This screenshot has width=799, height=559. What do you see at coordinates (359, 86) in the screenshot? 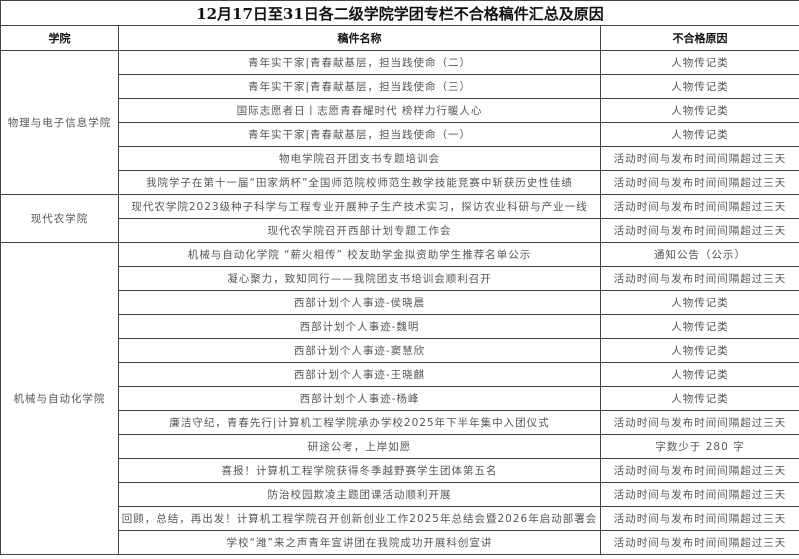
I see `article-name-cell: 青年实干家|青春献基层，担当践使命（三）` at bounding box center [359, 86].